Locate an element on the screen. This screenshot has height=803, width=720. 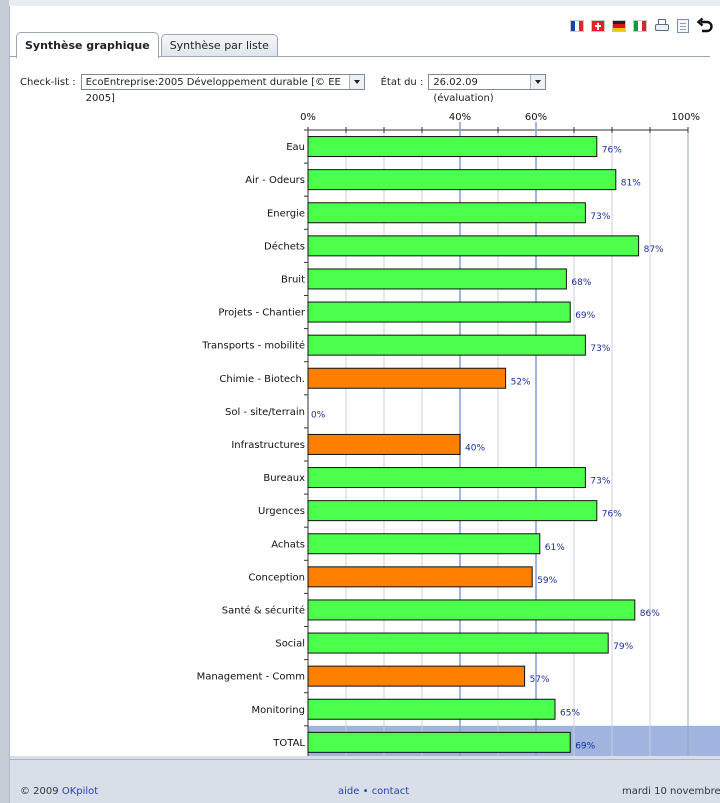
toolbar is located at coordinates (642, 26).